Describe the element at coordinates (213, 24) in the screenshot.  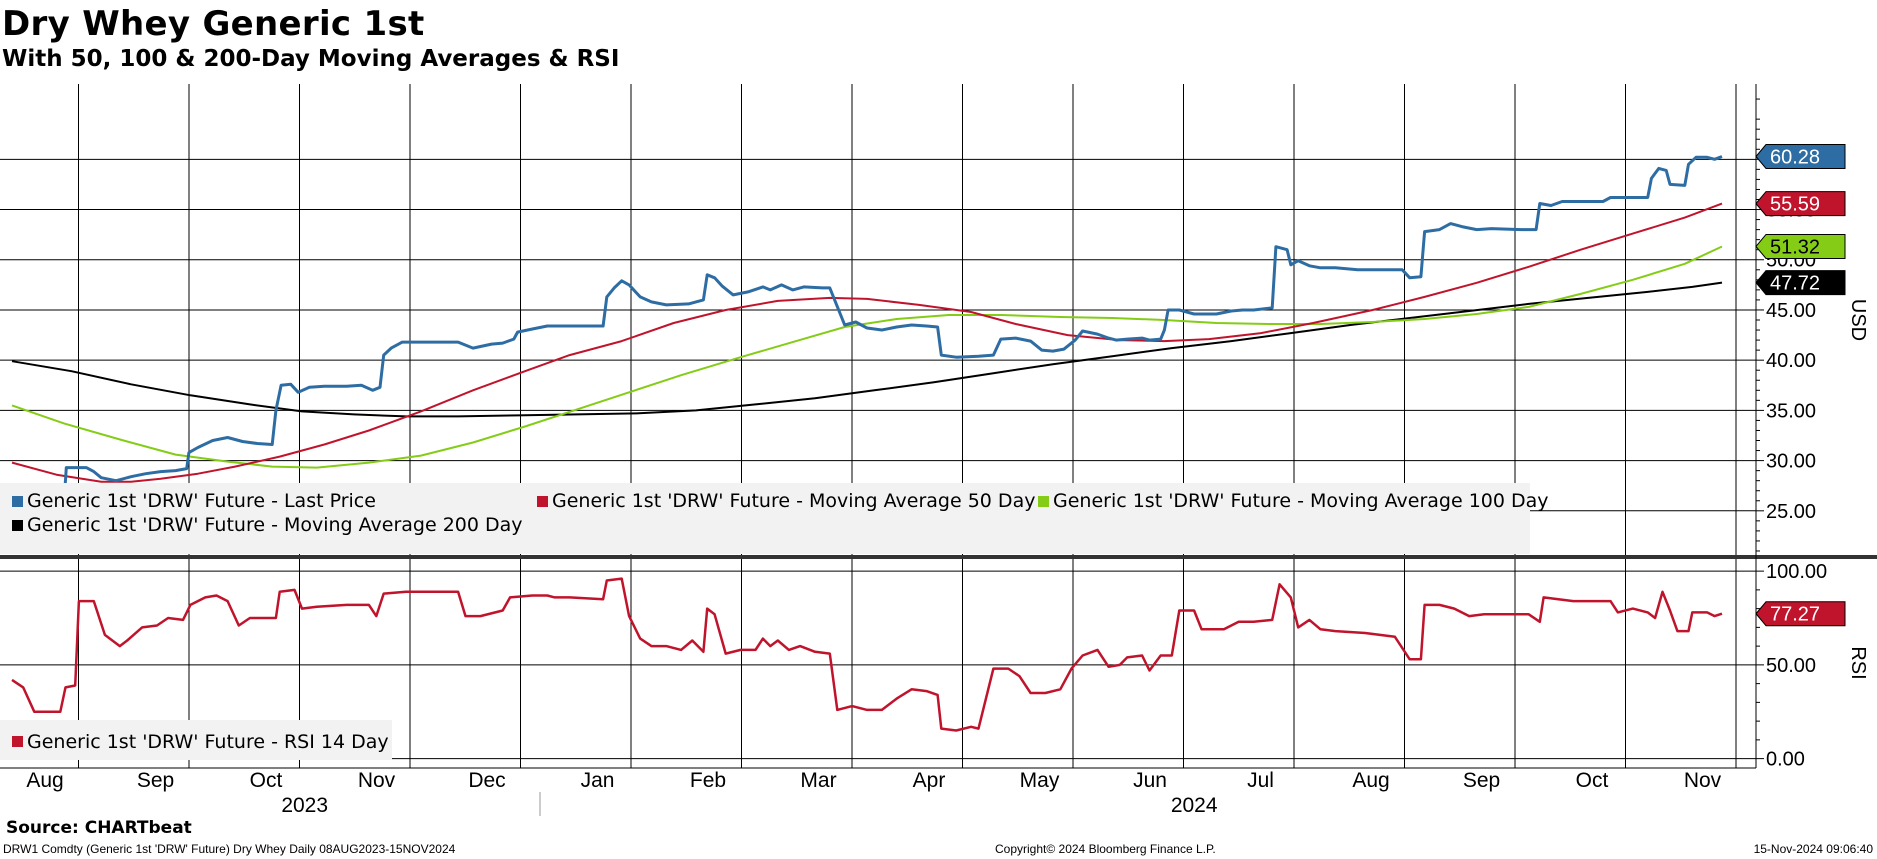
I see `chart-title: Dry Whey Generic 1st` at that location.